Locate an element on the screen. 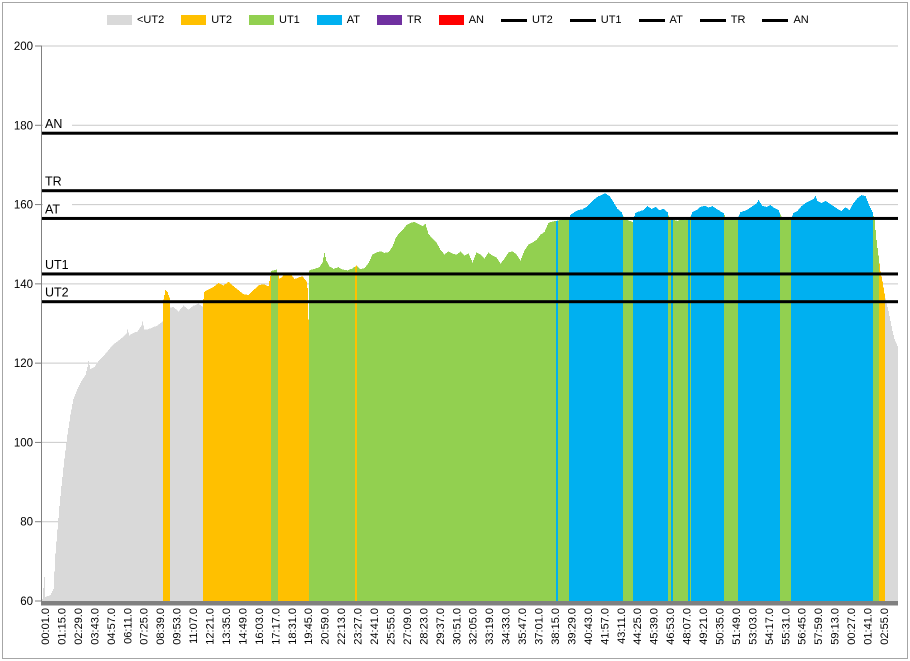 The height and width of the screenshot is (661, 910). y-axis-line is located at coordinates (41, 326).